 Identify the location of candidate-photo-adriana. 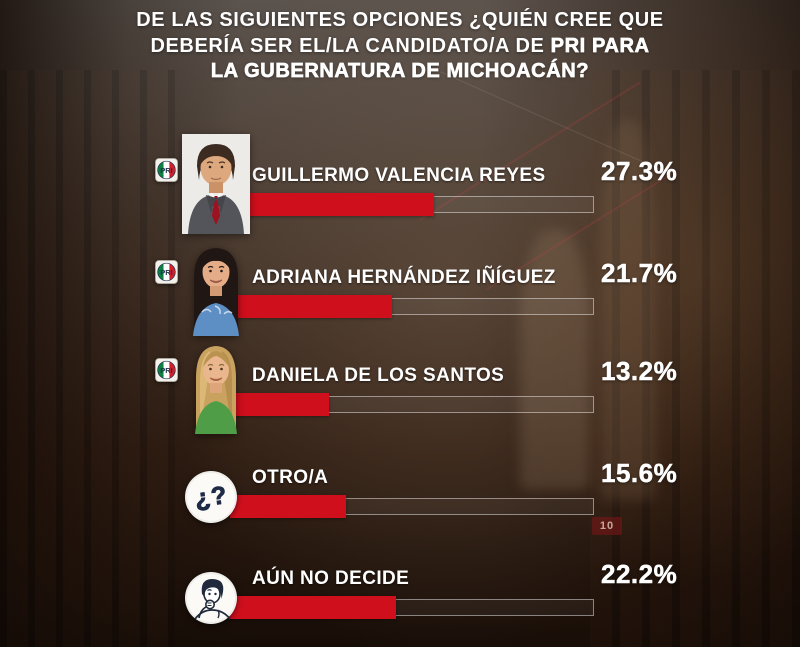
(216, 286).